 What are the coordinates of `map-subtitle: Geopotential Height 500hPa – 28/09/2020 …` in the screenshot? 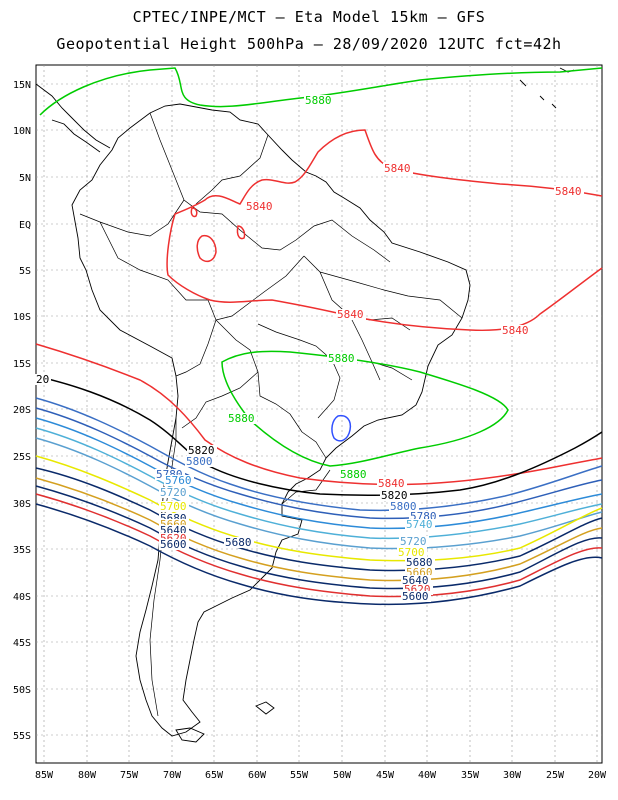 It's located at (309, 44).